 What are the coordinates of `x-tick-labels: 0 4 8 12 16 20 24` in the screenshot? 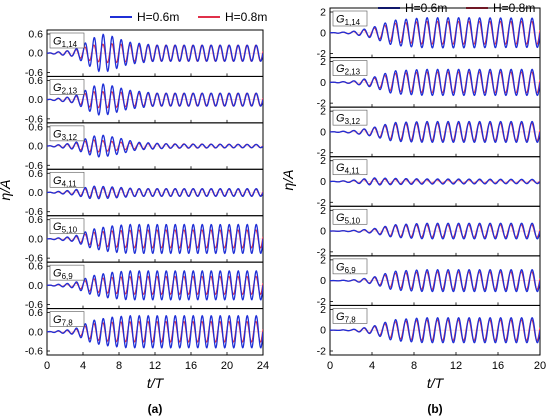 It's located at (156, 366).